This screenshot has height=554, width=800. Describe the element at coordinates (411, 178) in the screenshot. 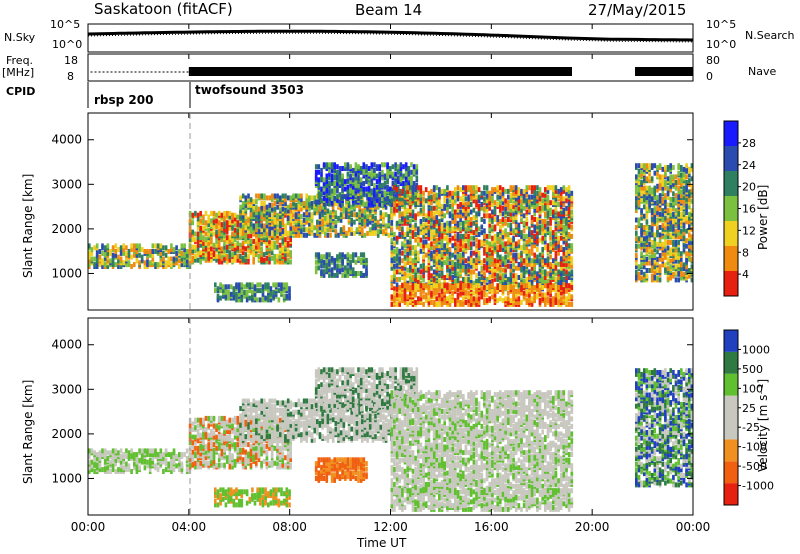

I see `power-cell-1962` at that location.